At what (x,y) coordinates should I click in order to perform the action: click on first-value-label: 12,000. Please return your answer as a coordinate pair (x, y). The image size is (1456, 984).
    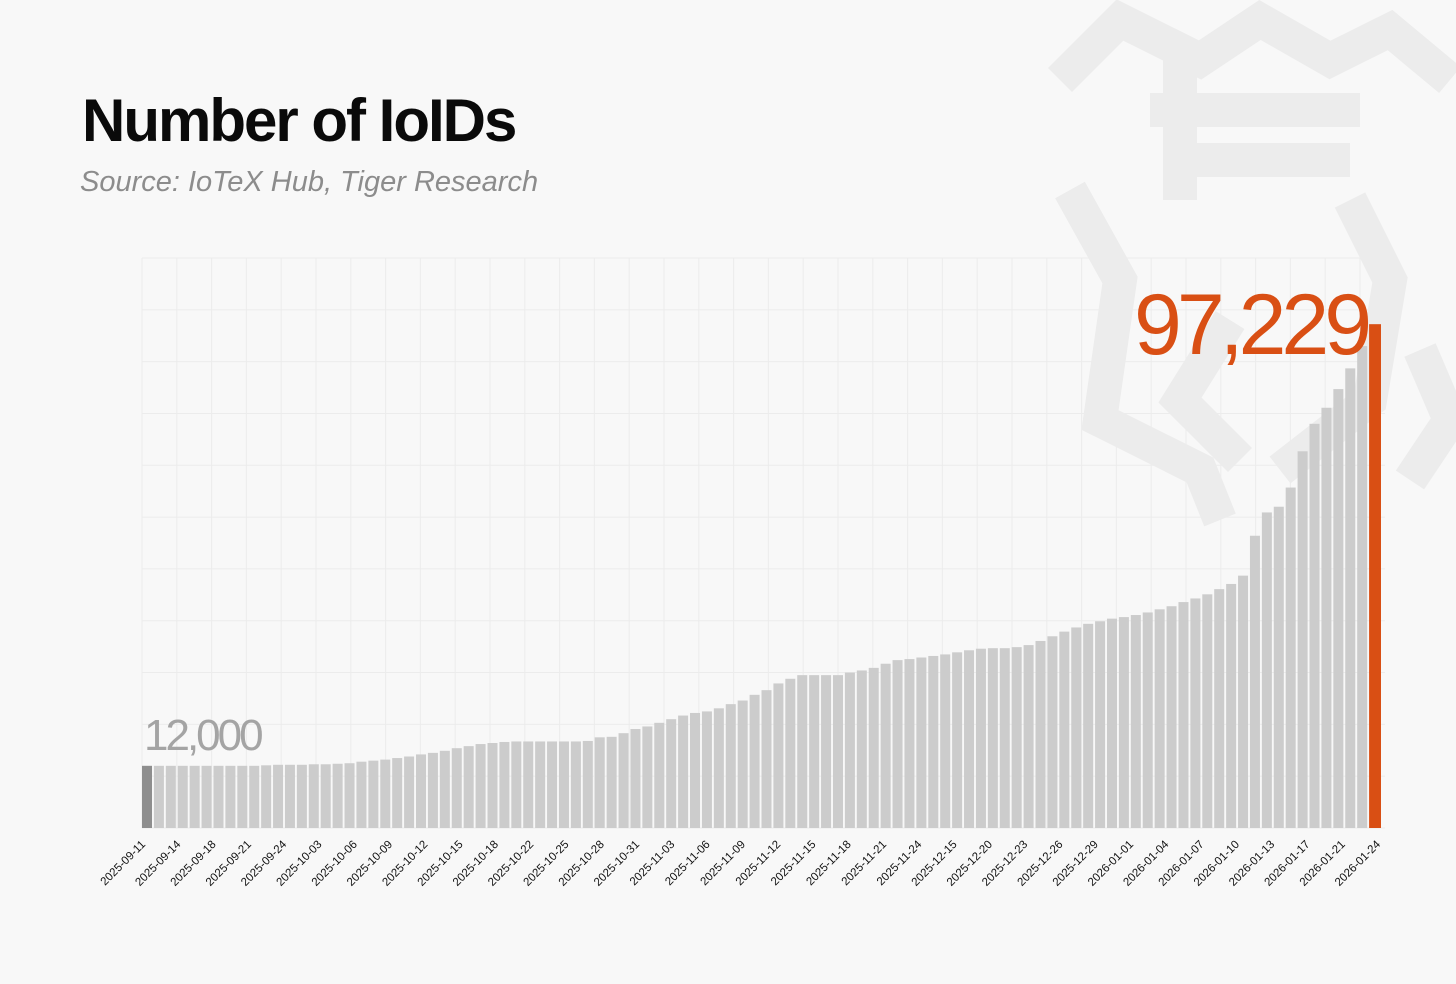
    Looking at the image, I should click on (203, 735).